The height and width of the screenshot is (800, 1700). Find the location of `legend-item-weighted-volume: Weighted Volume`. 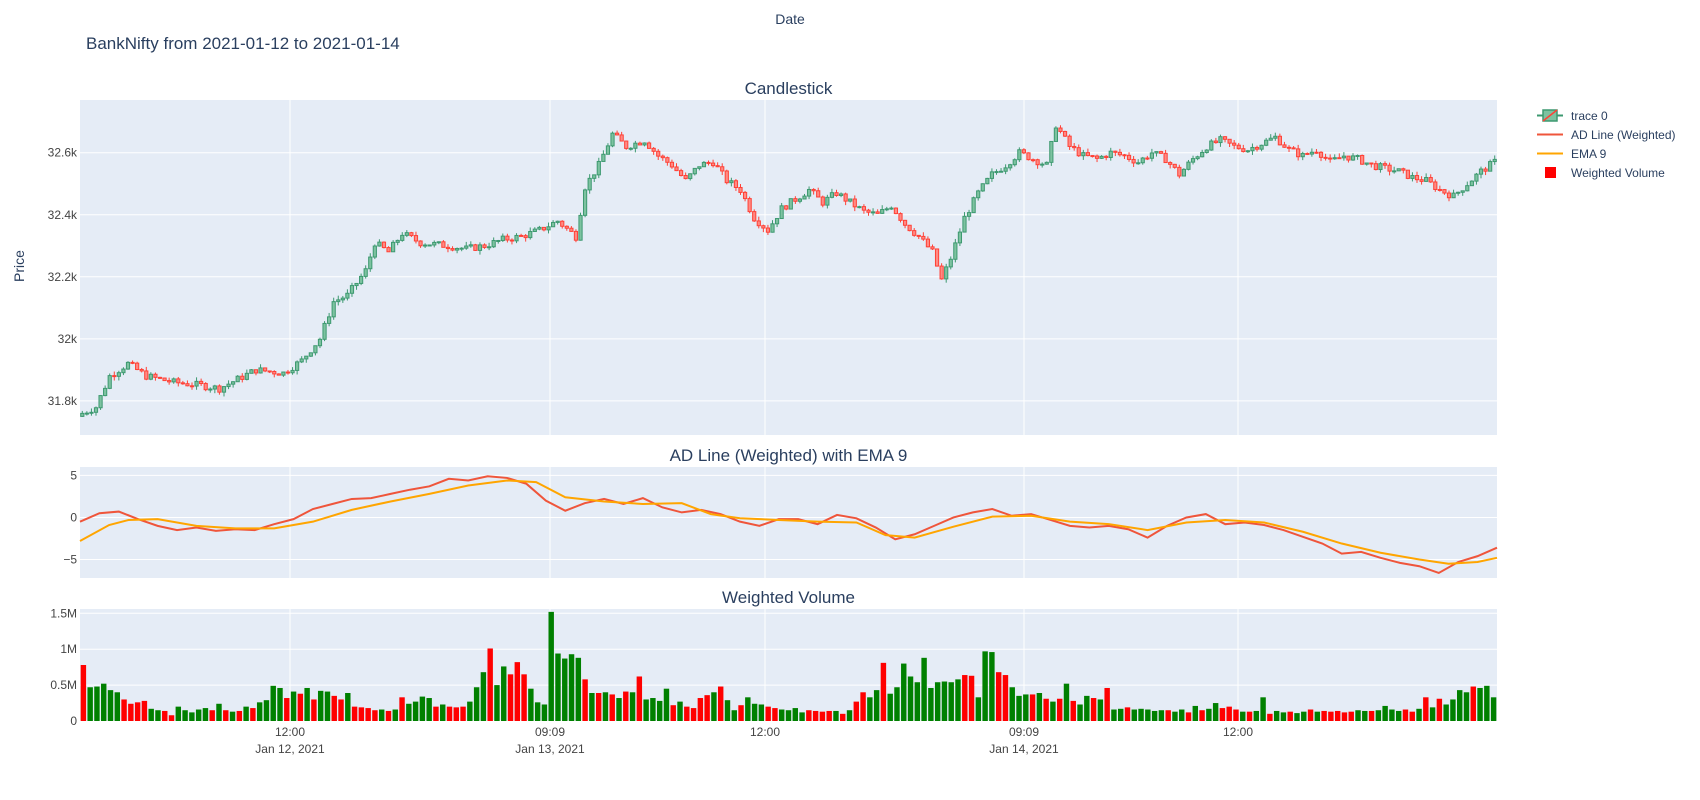

legend-item-weighted-volume: Weighted Volume is located at coordinates (1605, 172).